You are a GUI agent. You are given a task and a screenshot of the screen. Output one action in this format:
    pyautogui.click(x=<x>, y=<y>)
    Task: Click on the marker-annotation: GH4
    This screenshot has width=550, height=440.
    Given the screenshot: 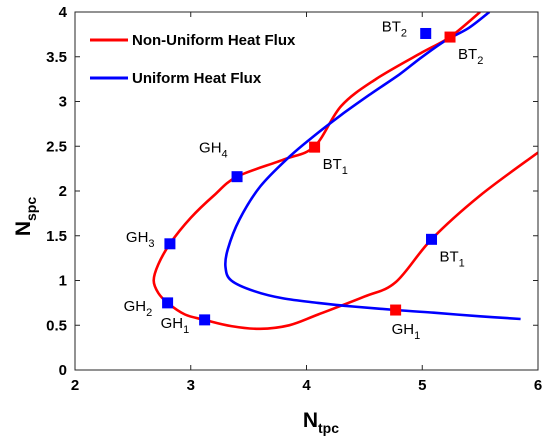 What is the action you would take?
    pyautogui.click(x=213, y=150)
    